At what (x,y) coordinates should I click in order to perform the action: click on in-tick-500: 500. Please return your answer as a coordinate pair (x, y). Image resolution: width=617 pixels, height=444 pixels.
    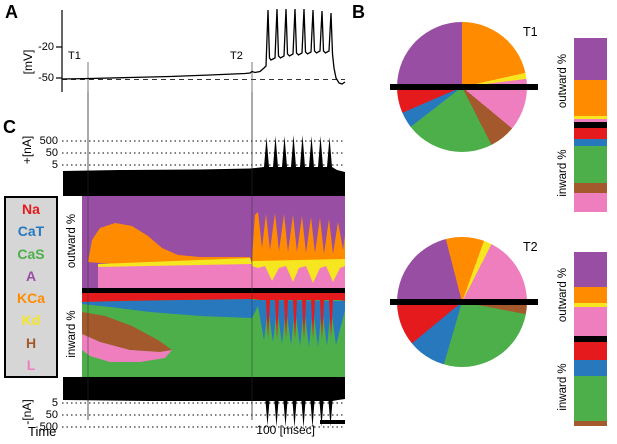
    Looking at the image, I should click on (48, 427).